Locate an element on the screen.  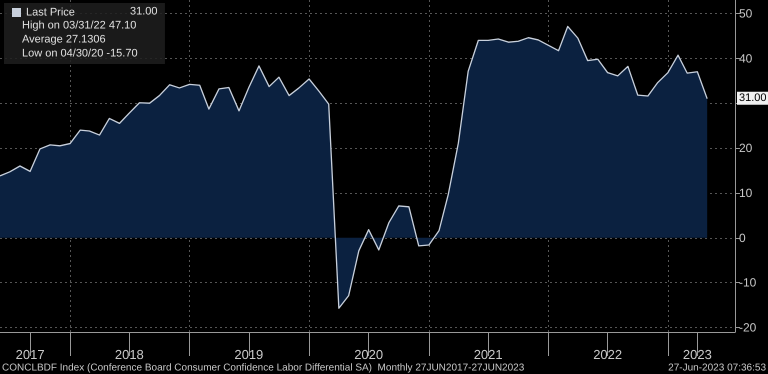
y-tick-label: 50 is located at coordinates (746, 13).